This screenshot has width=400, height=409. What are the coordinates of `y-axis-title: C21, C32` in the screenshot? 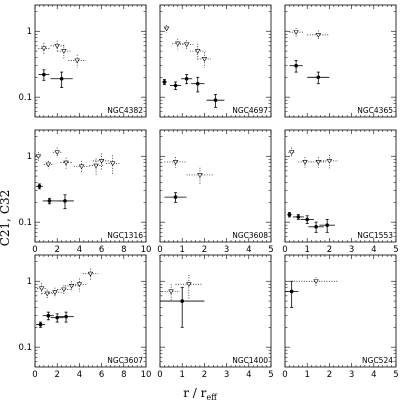 It's located at (6, 218).